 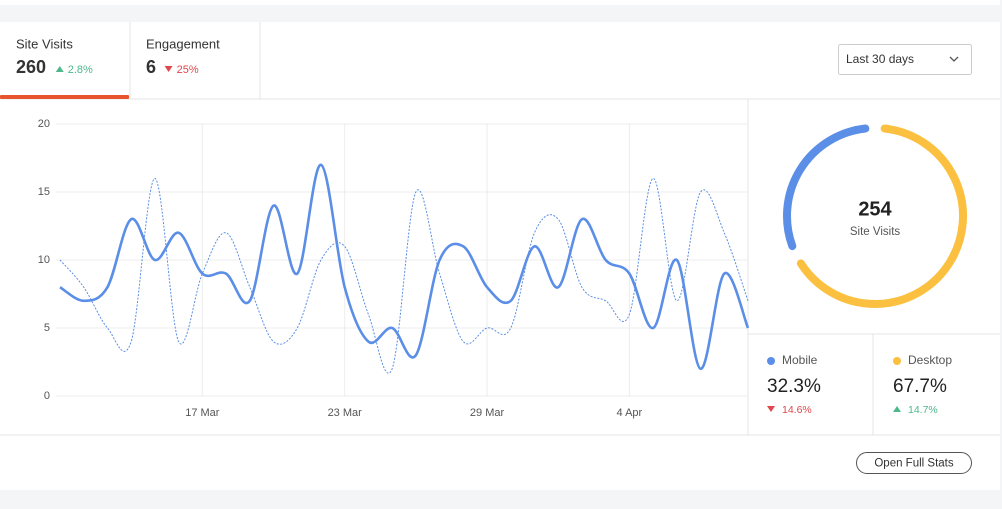 I want to click on donut-label: Site Visits, so click(x=875, y=232).